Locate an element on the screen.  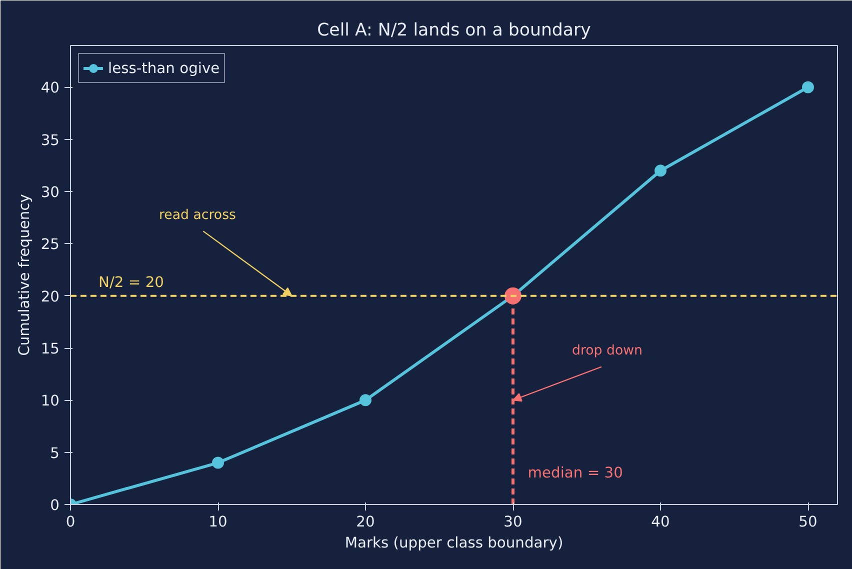
x-tick-label: 30 is located at coordinates (513, 522).